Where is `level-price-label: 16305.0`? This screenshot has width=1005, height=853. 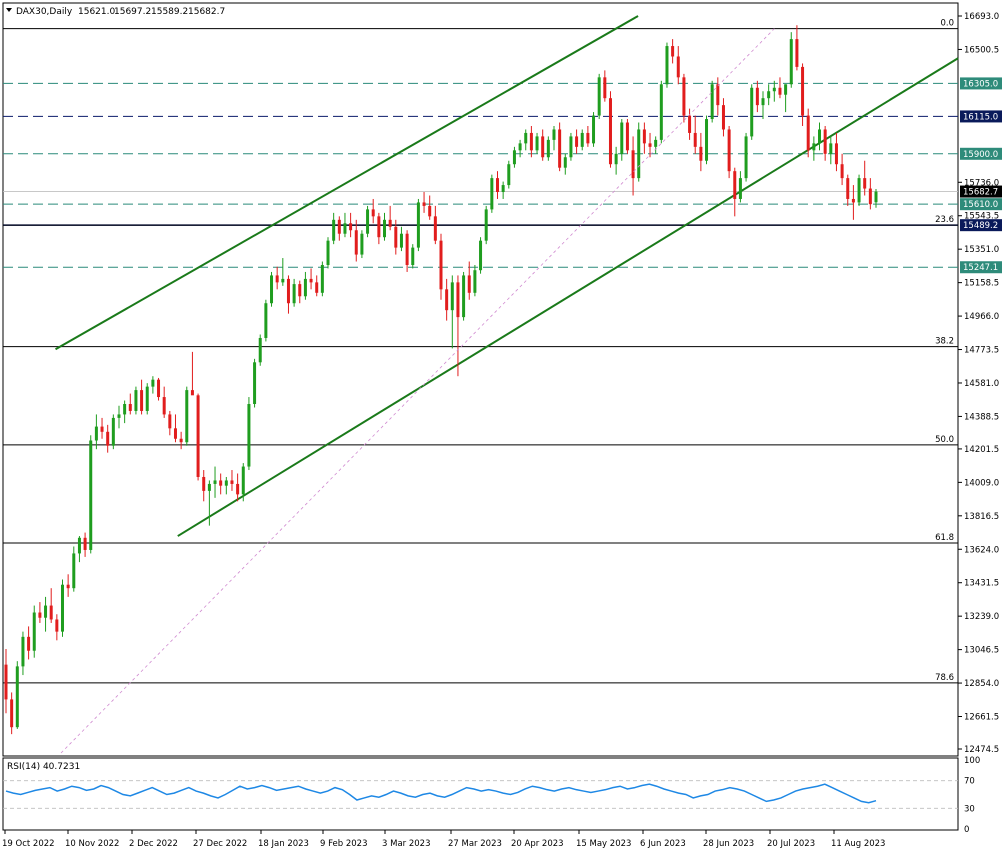 level-price-label: 16305.0 is located at coordinates (980, 84).